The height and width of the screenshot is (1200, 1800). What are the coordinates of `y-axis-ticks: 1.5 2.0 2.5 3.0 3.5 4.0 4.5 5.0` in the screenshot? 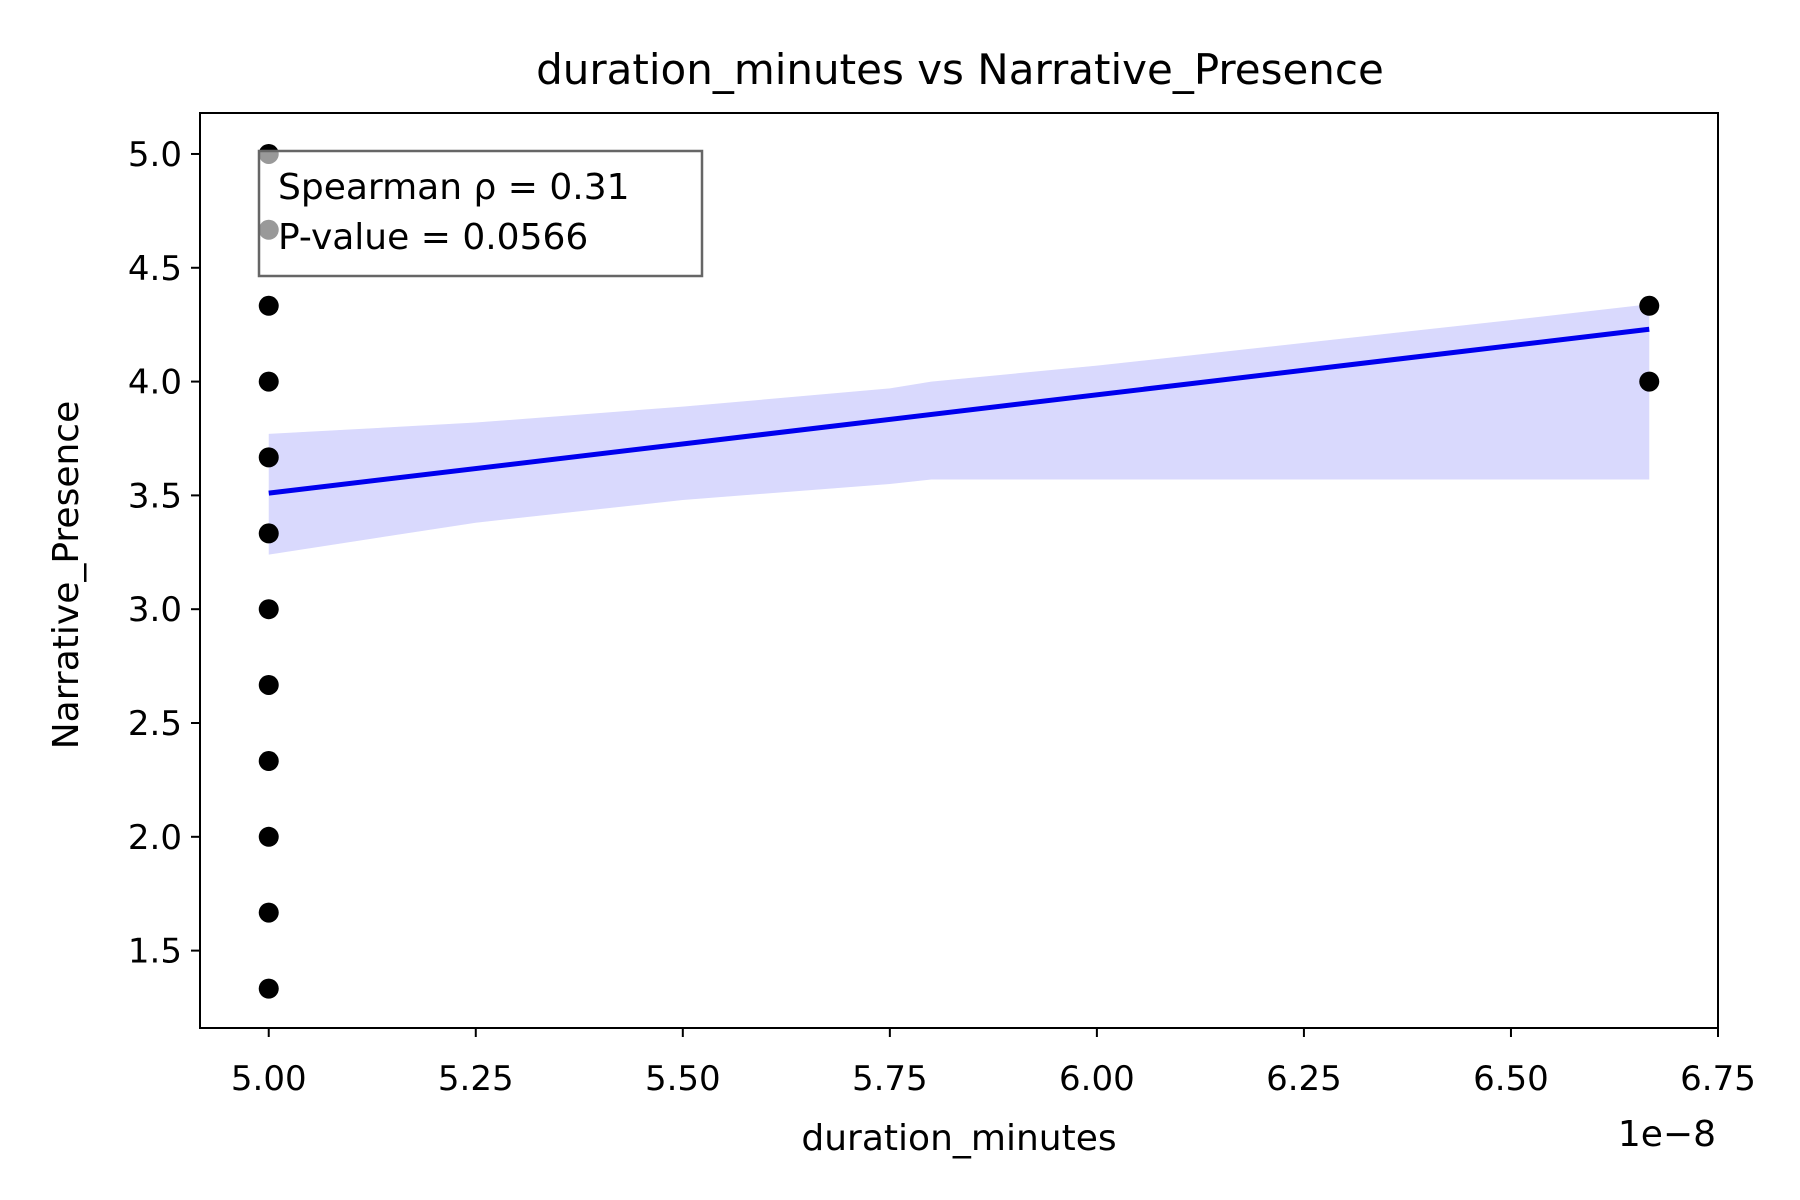 It's located at (164, 553).